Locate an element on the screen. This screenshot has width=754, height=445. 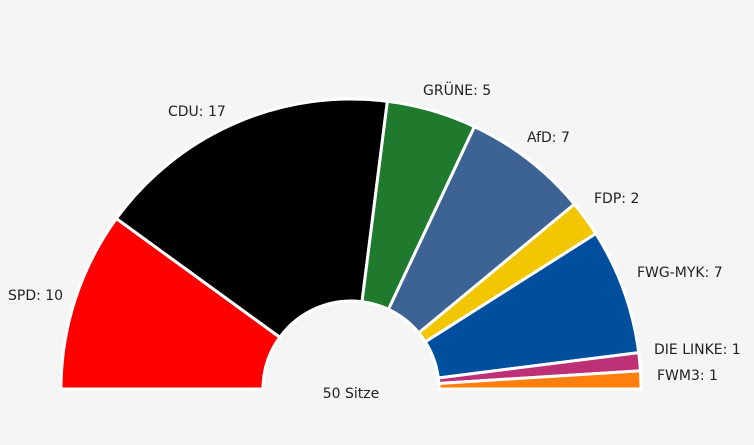
label-cdu: CDU: 17 is located at coordinates (197, 112).